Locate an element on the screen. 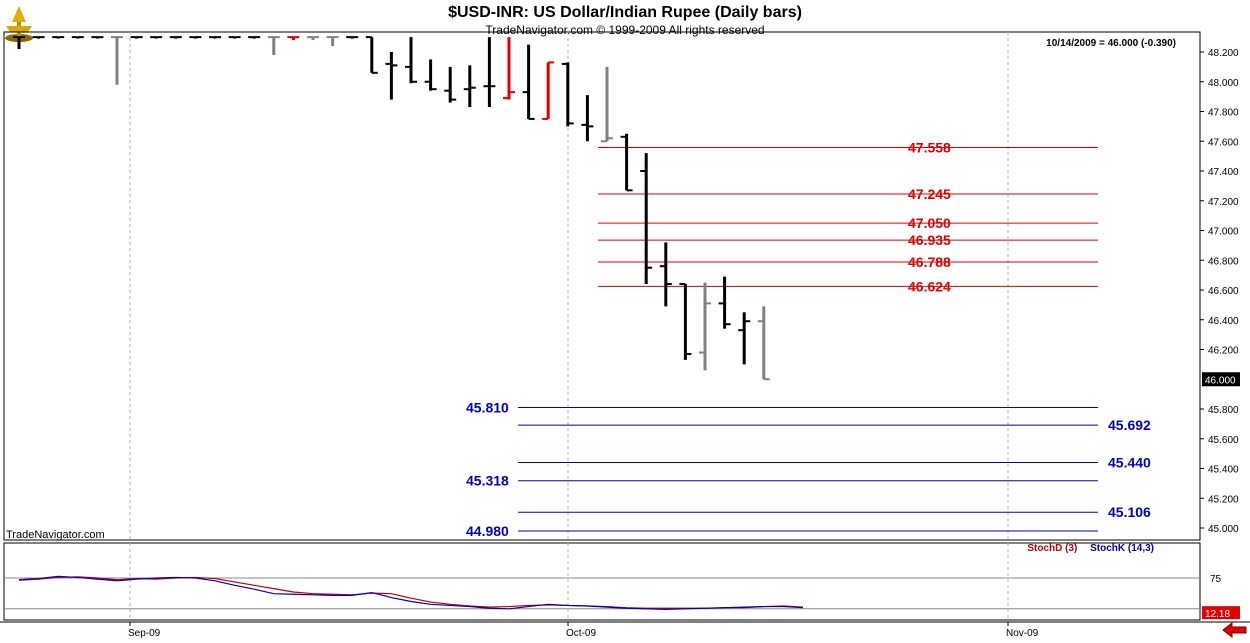 This screenshot has width=1250, height=643. resistance-label: 46.935 is located at coordinates (929, 240).